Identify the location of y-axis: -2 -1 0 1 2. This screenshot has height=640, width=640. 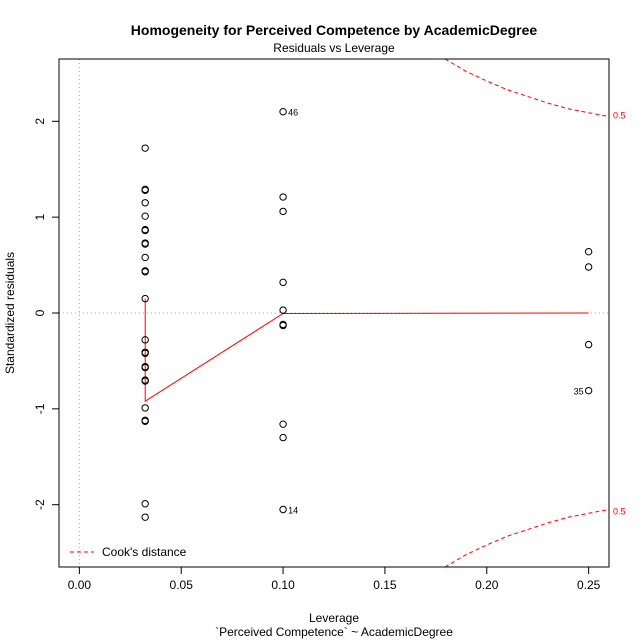
(46, 314).